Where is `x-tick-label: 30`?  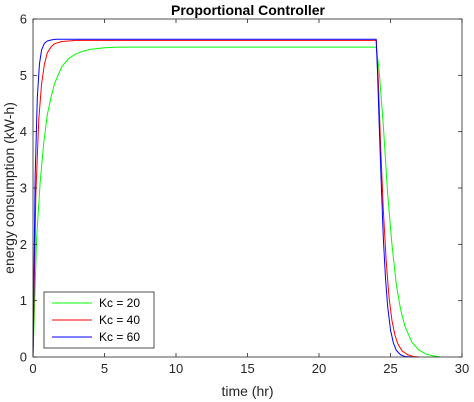 x-tick-label: 30 is located at coordinates (462, 368).